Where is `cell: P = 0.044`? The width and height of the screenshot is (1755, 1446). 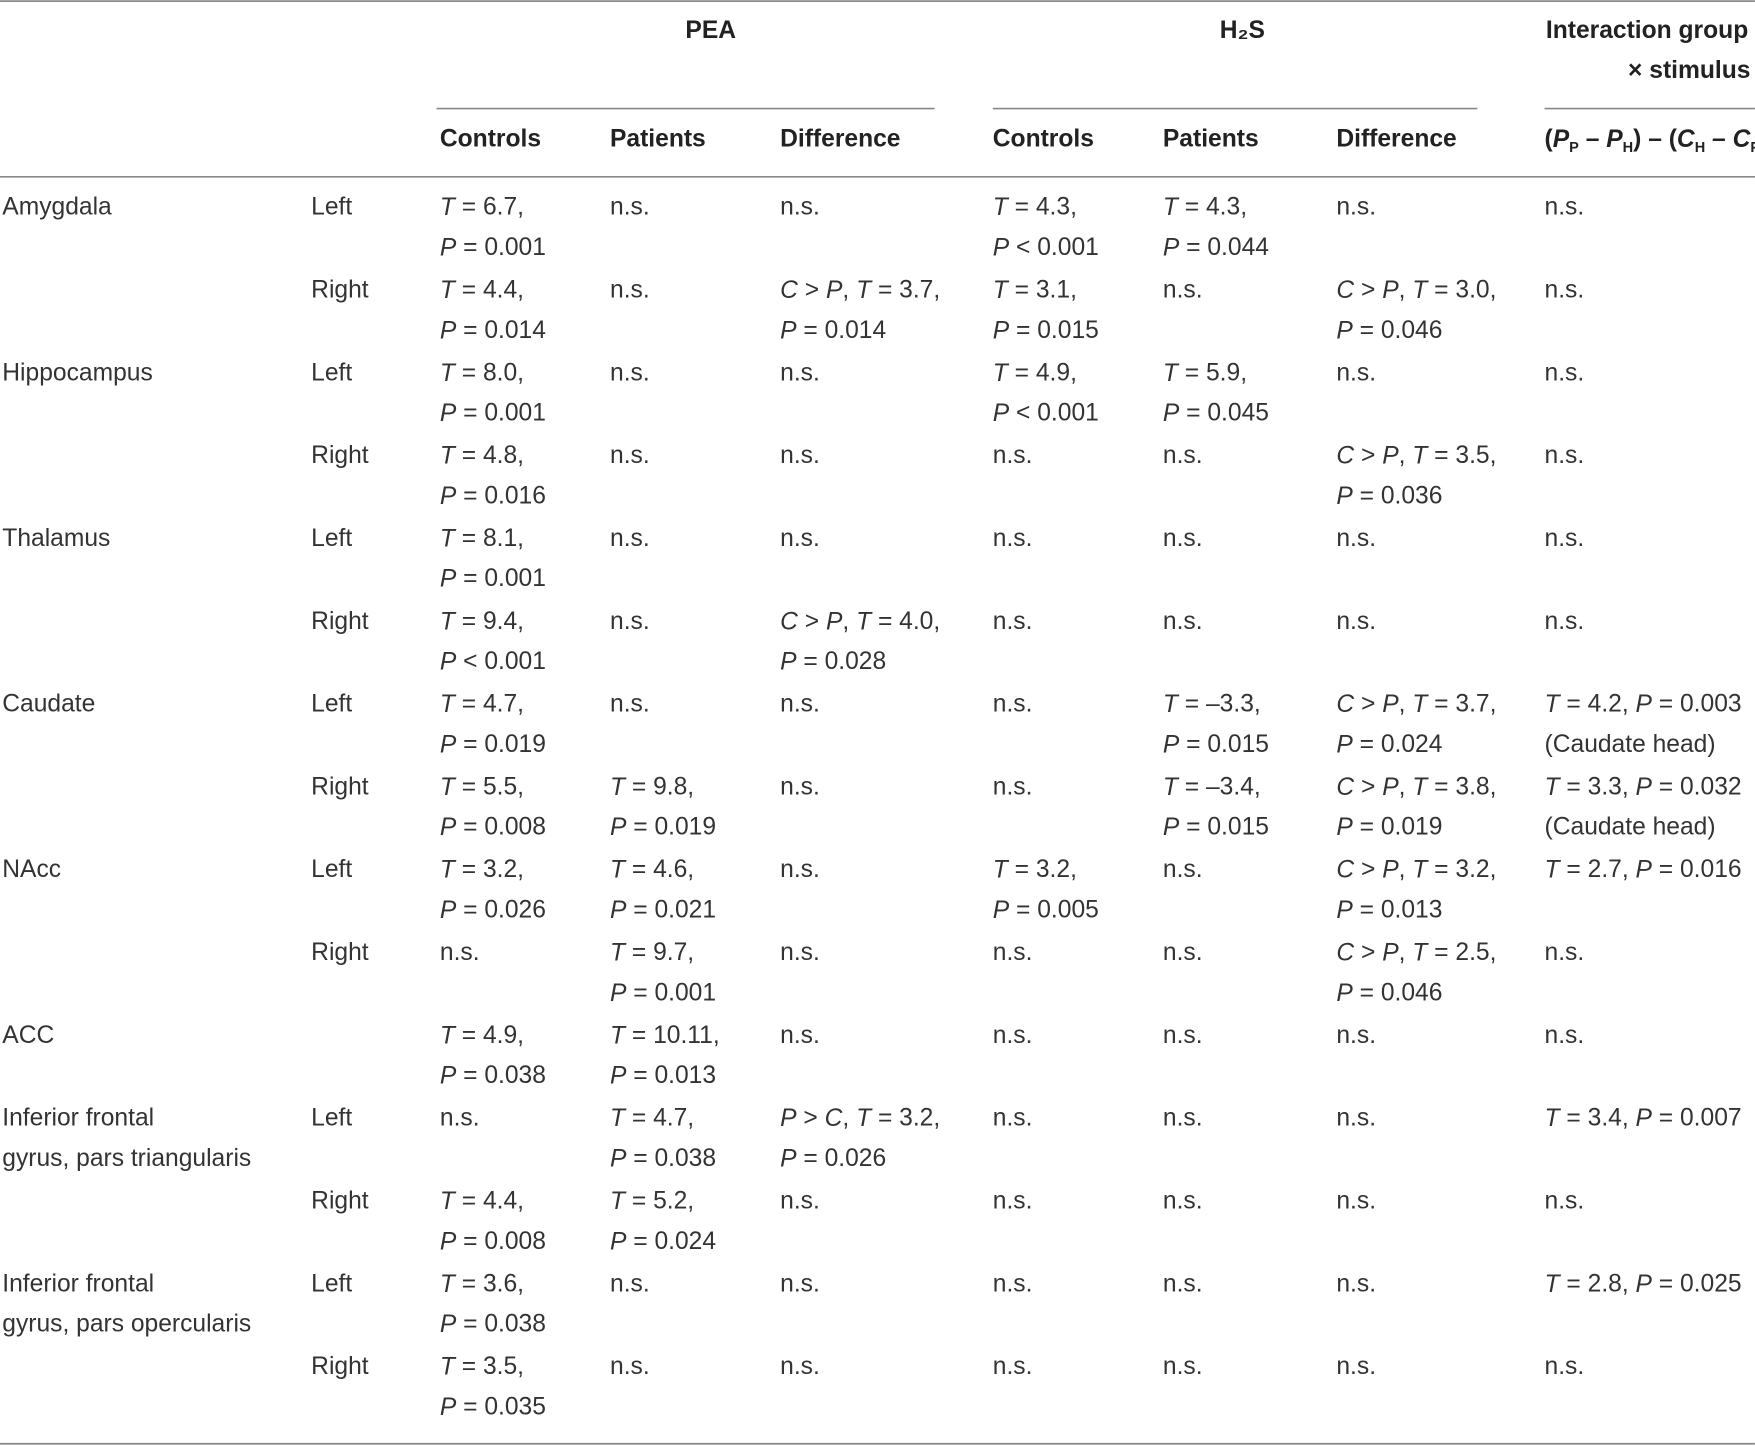 cell: P = 0.044 is located at coordinates (1216, 247).